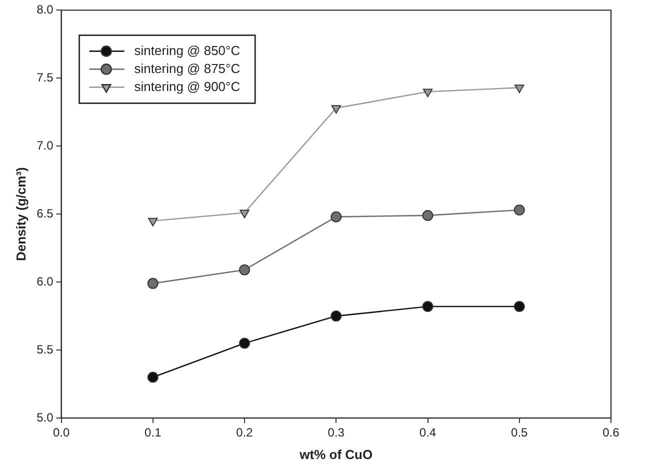 The height and width of the screenshot is (472, 651). I want to click on legend-label: sintering @ 875°C, so click(187, 68).